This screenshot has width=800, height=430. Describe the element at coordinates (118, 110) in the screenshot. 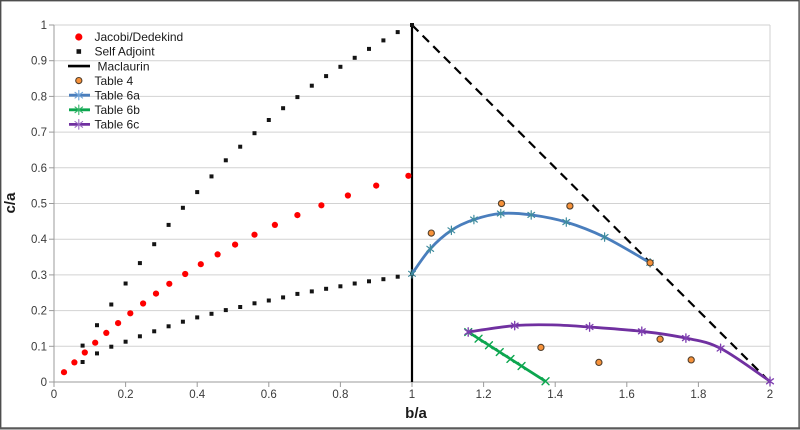

I see `svg-text: Table 6b` at that location.